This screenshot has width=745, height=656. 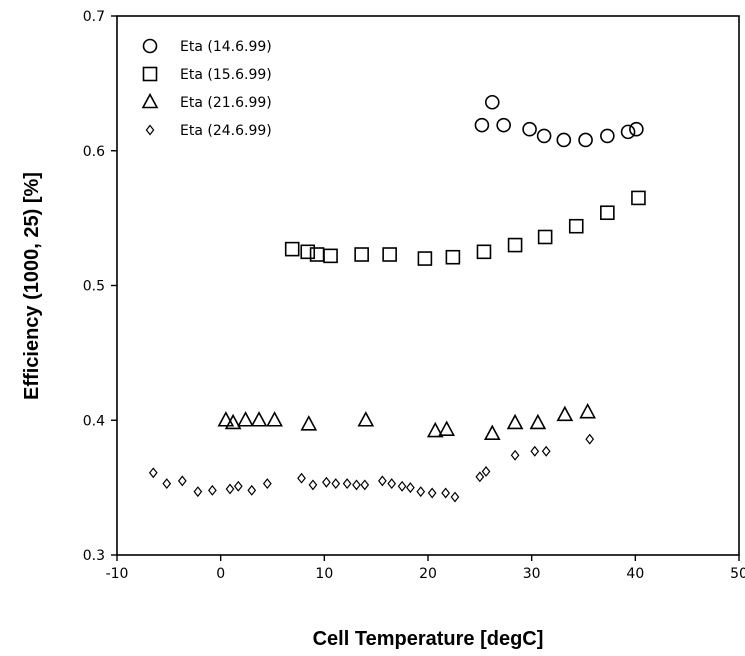 I want to click on y-tick-label: 0.6, so click(x=94, y=152).